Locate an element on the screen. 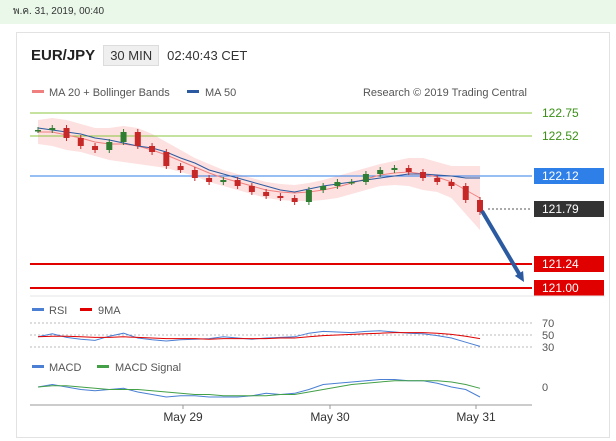 This screenshot has width=616, height=441. macd-signal-legend-label: MACD Signal is located at coordinates (148, 368).